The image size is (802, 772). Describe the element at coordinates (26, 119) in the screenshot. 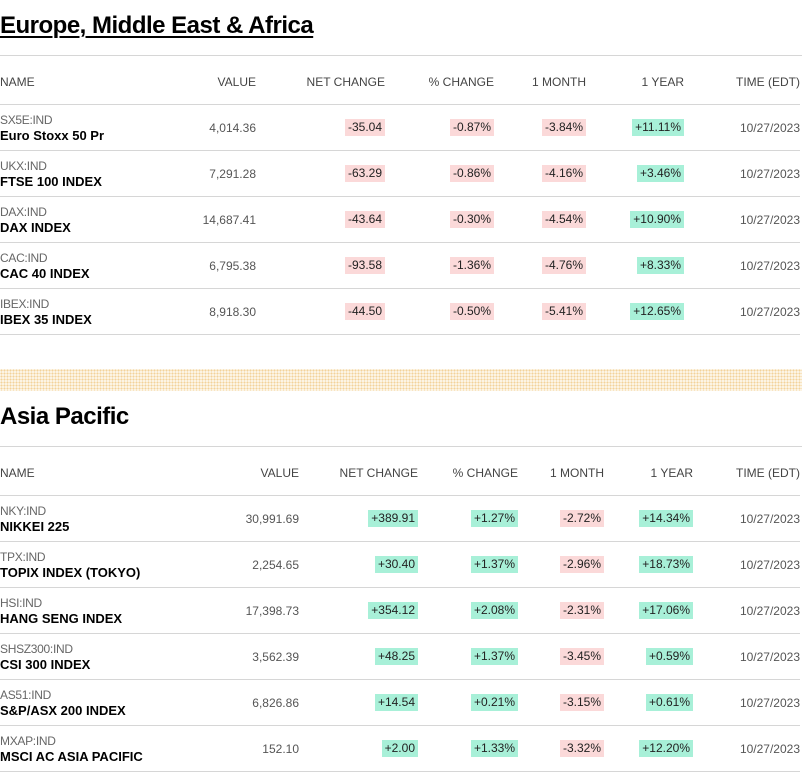

I see `ticker-symbol: SX5E:IND` at that location.